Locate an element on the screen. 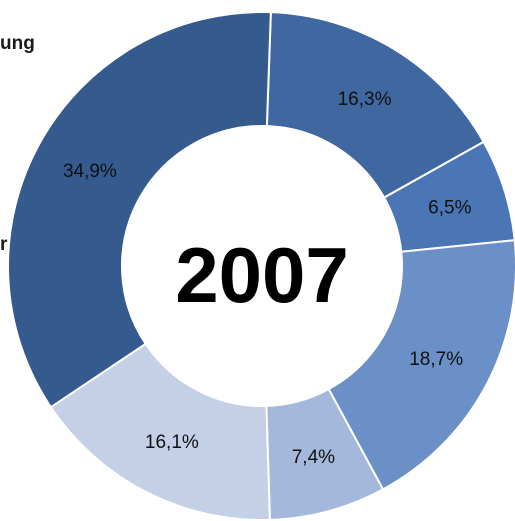 The image size is (515, 521). segment-value-label-1: 16,3% is located at coordinates (365, 99).